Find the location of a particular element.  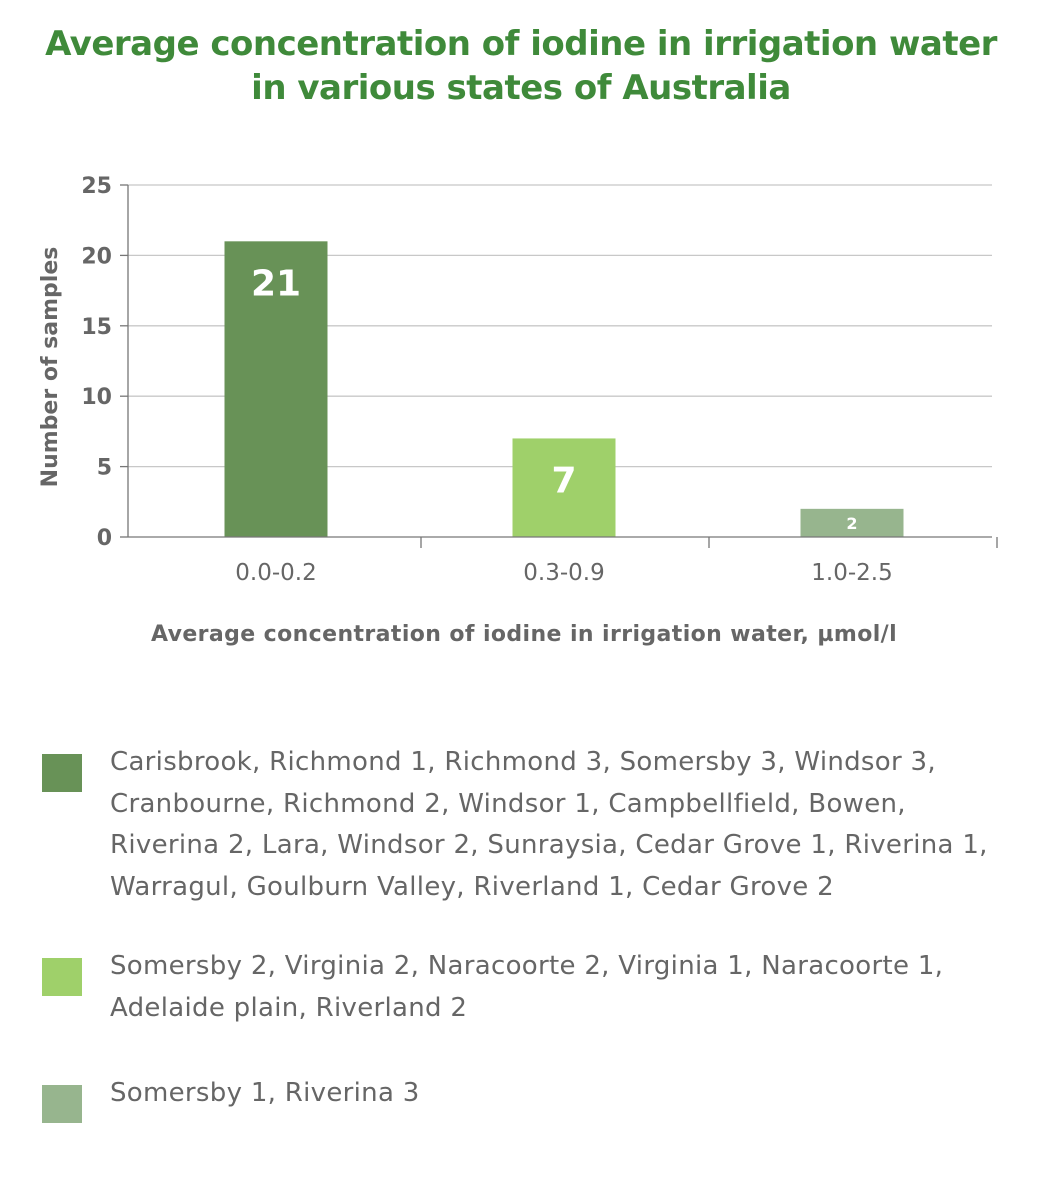

legend-item-2: Somersby 1, Riverina 3 is located at coordinates (522, 1098).